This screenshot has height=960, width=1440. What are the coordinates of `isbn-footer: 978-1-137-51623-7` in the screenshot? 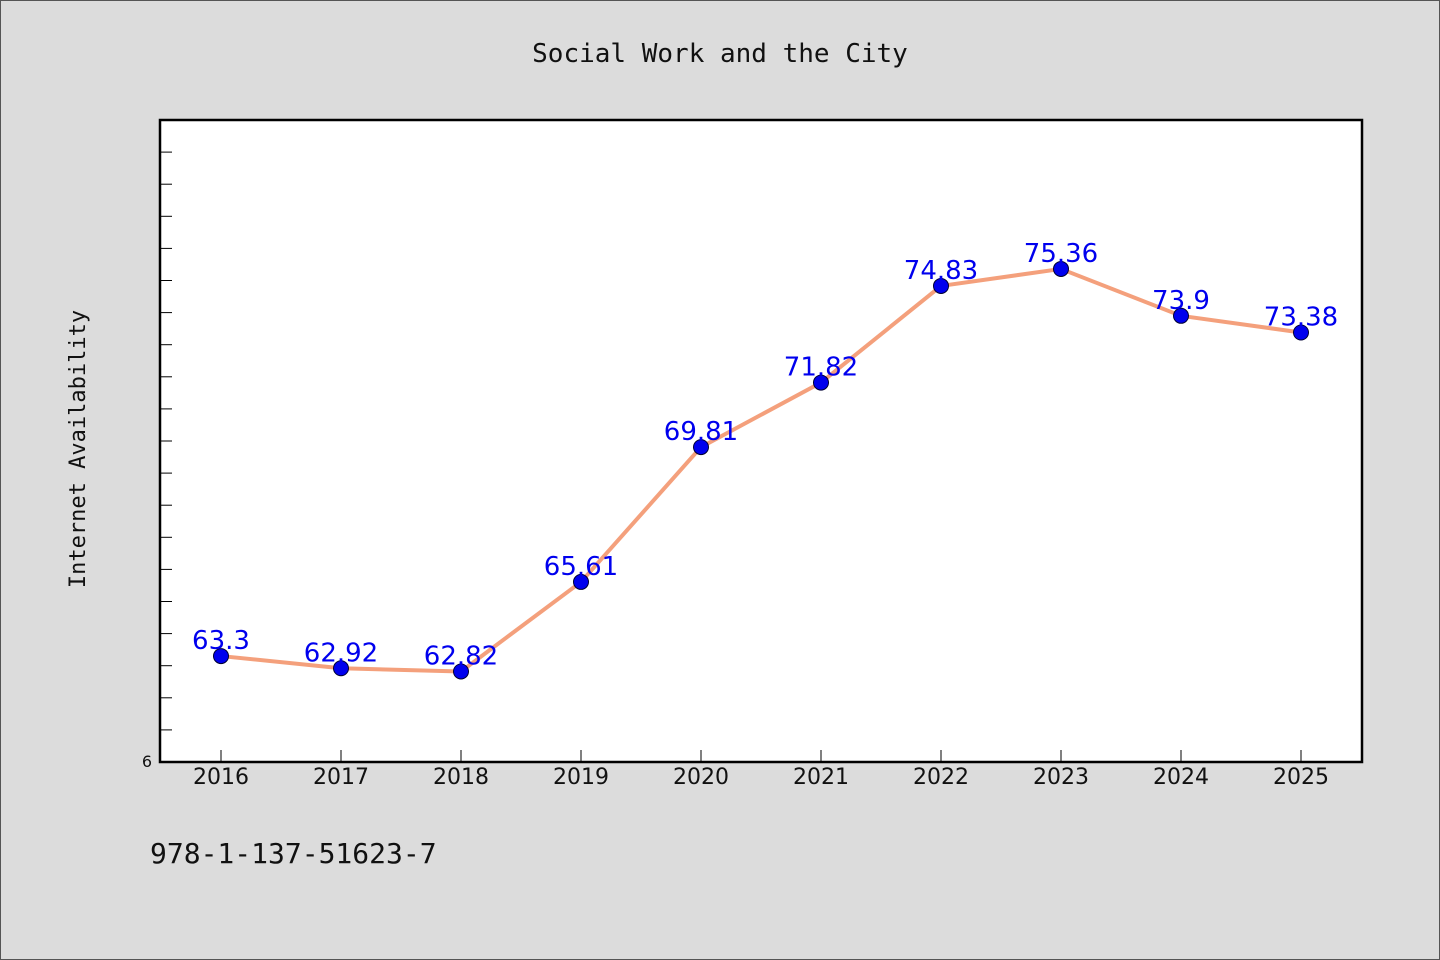 It's located at (293, 853).